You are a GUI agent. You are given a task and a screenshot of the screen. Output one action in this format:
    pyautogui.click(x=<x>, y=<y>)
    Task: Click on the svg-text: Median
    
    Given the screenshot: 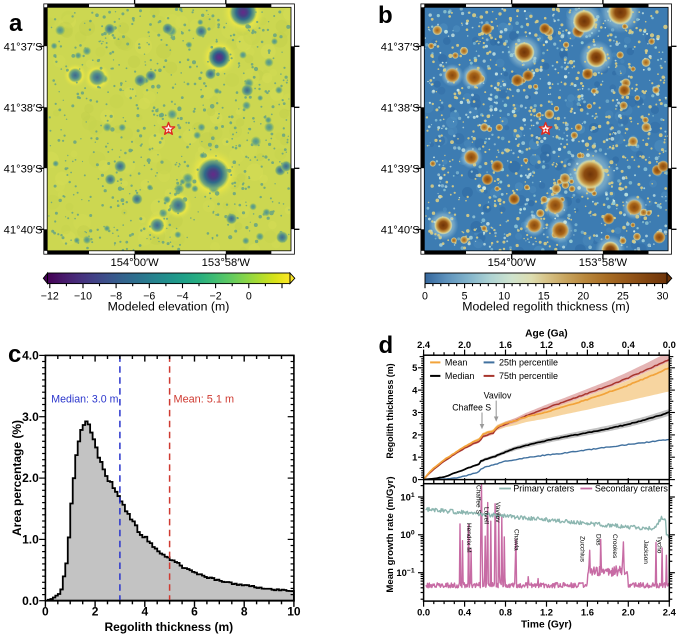 What is the action you would take?
    pyautogui.click(x=460, y=376)
    